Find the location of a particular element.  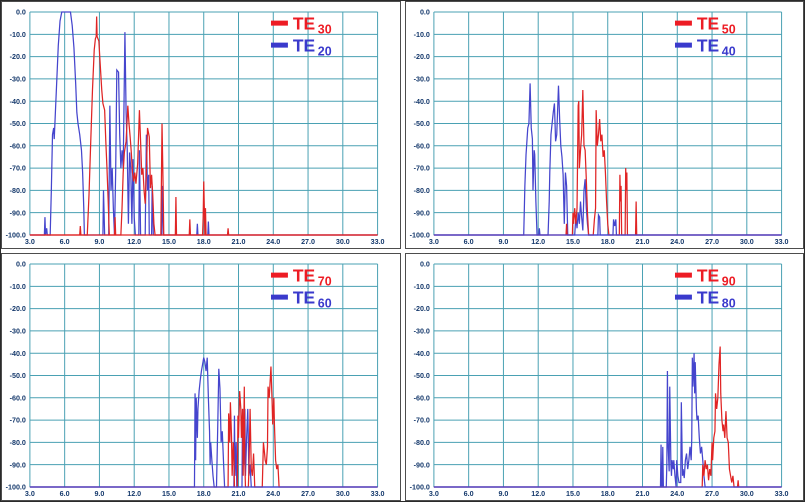

x-tick-label: 30.0 is located at coordinates (746, 493).